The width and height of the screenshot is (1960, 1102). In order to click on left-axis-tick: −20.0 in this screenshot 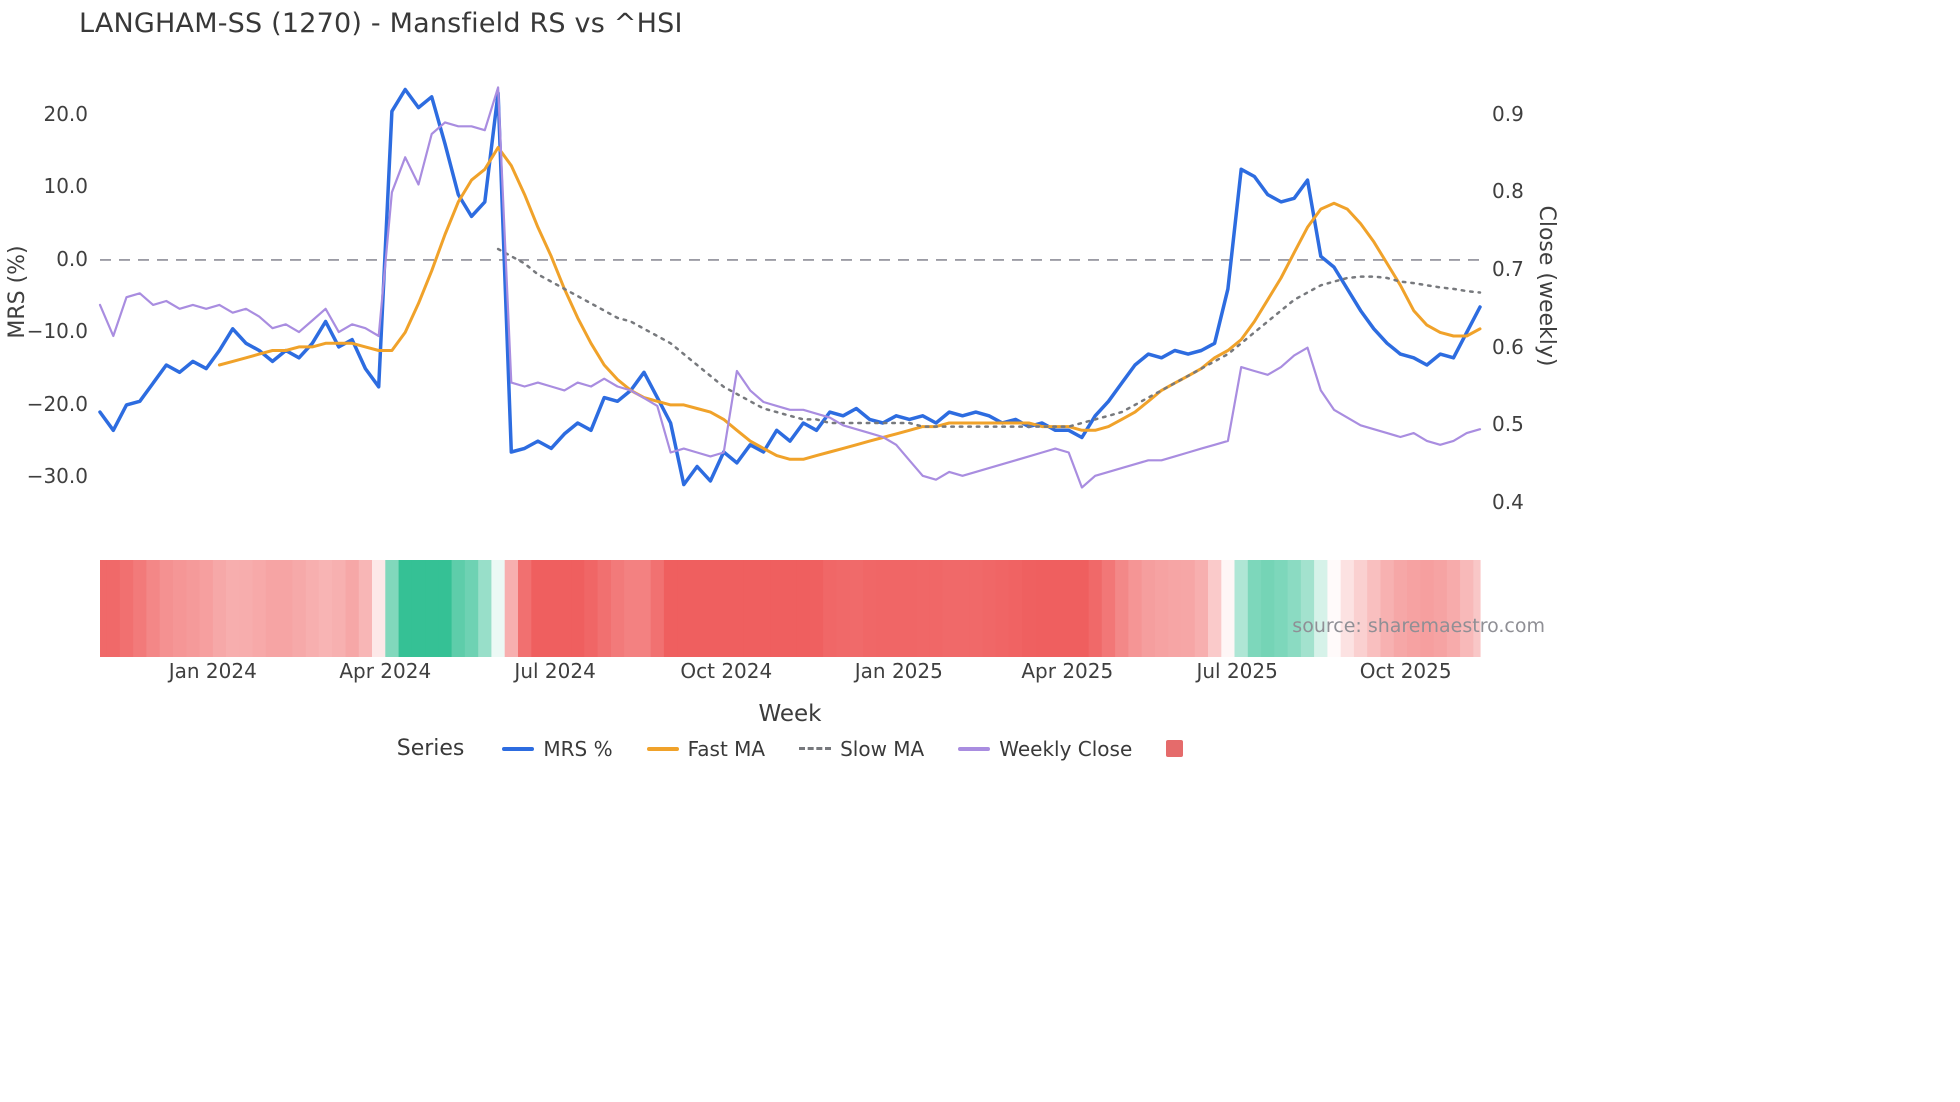, I will do `click(57, 403)`.